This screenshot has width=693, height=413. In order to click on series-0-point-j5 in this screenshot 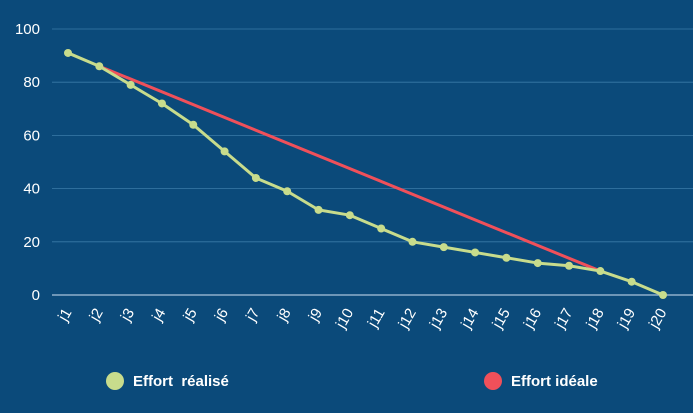, I will do `click(193, 124)`.